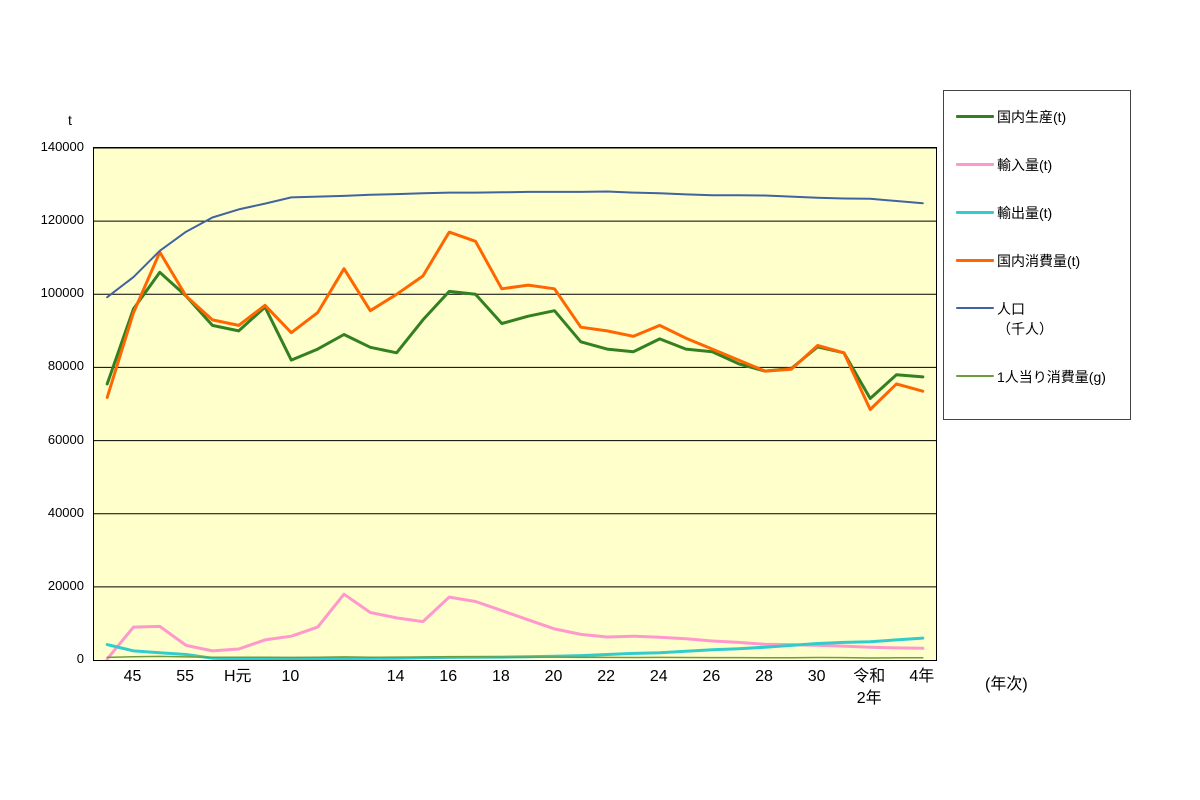  I want to click on x-axis-tick-label: 令和 2年, so click(869, 687).